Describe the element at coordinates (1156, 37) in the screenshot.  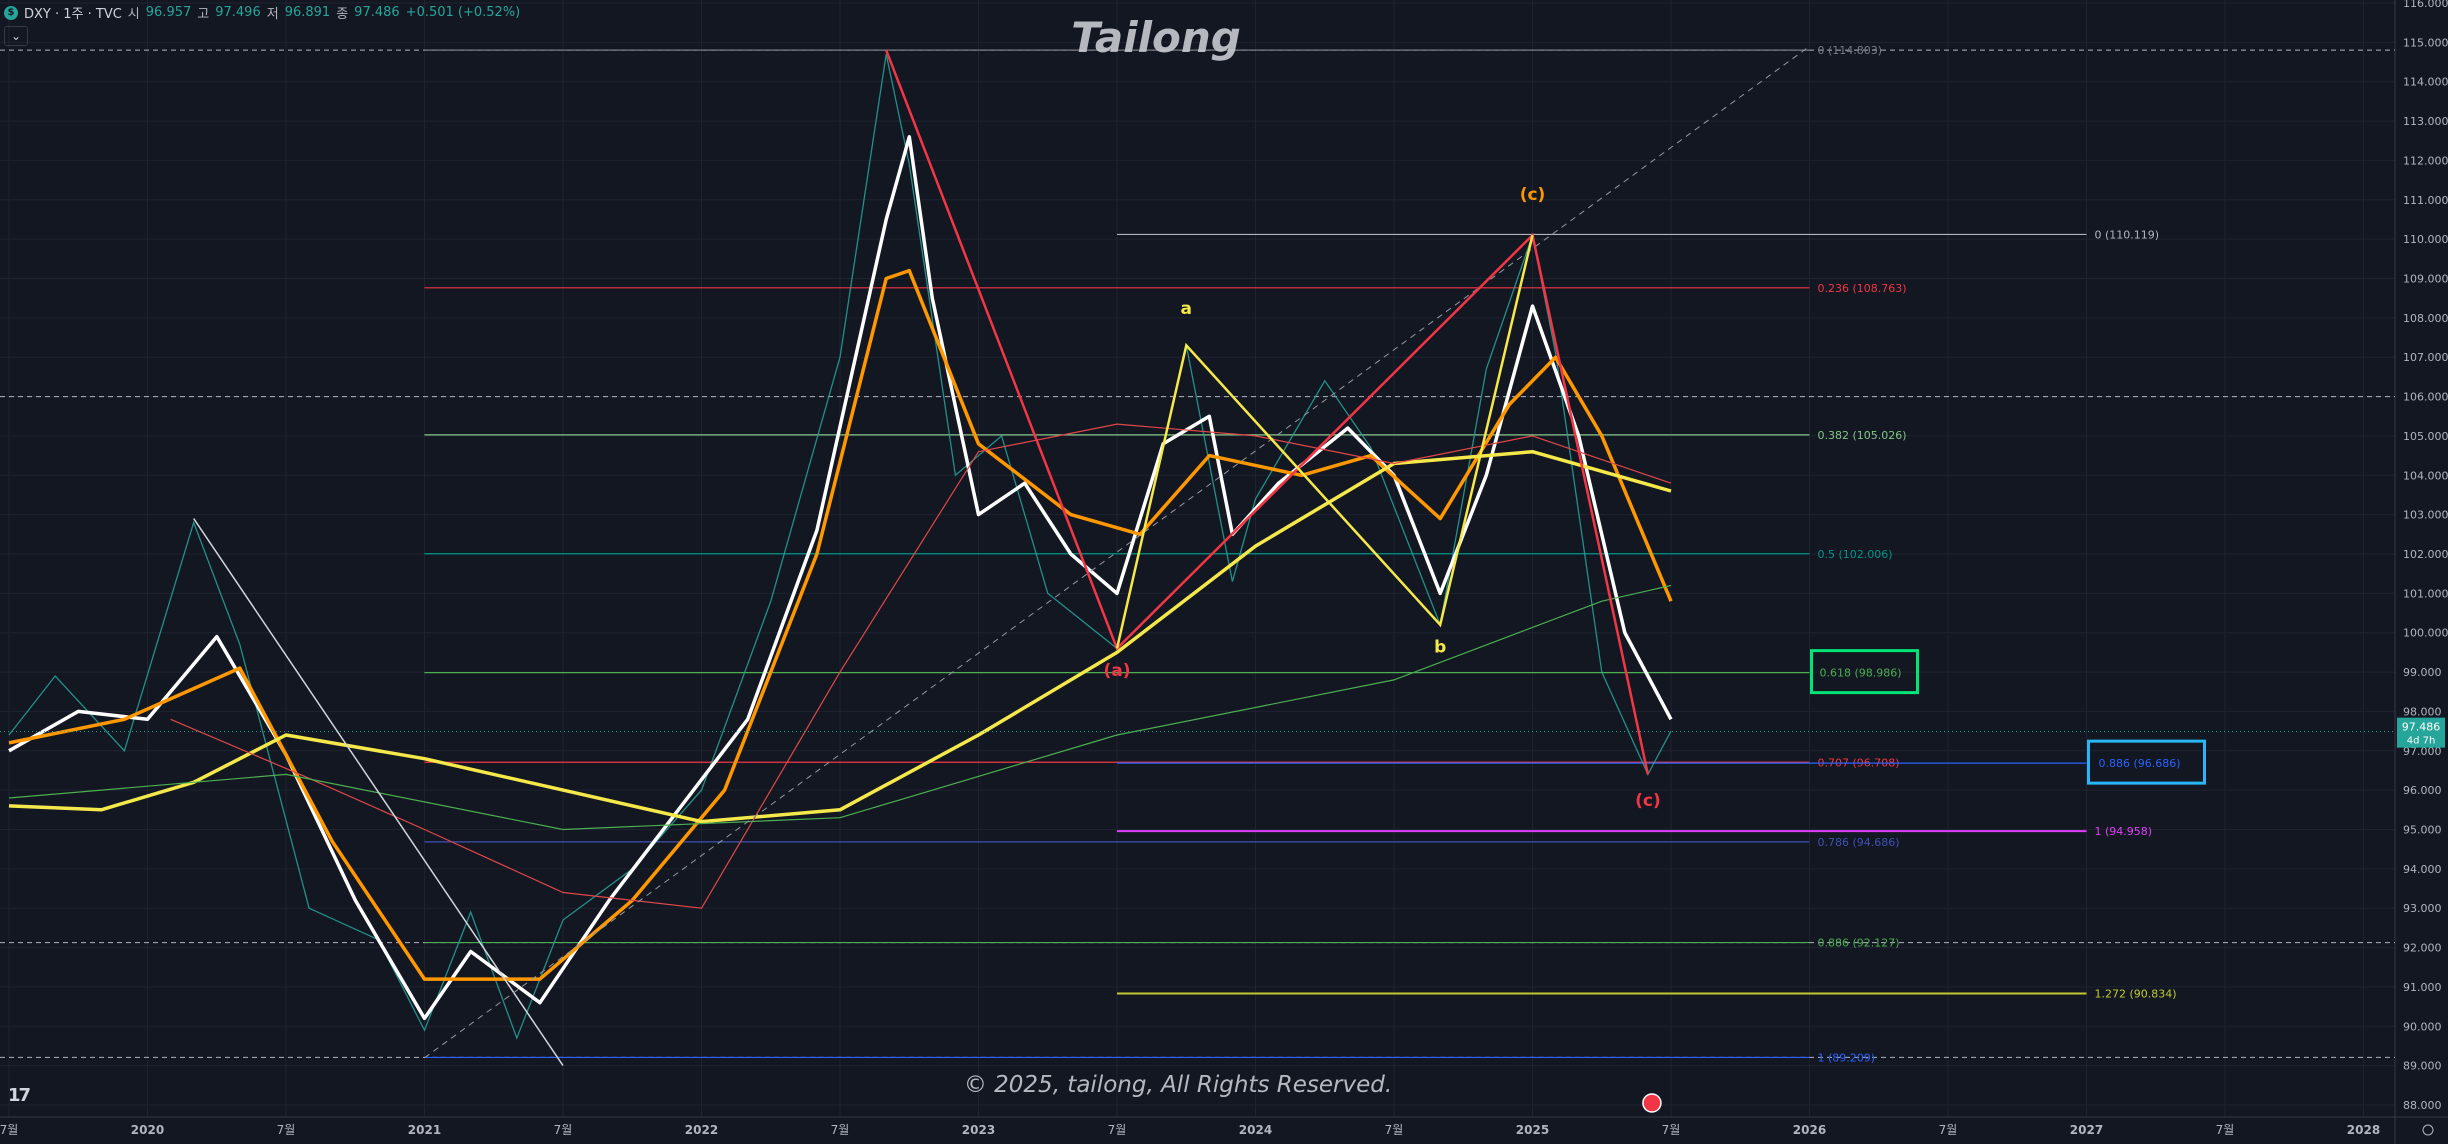
I see `watermark-title: Tailong` at that location.